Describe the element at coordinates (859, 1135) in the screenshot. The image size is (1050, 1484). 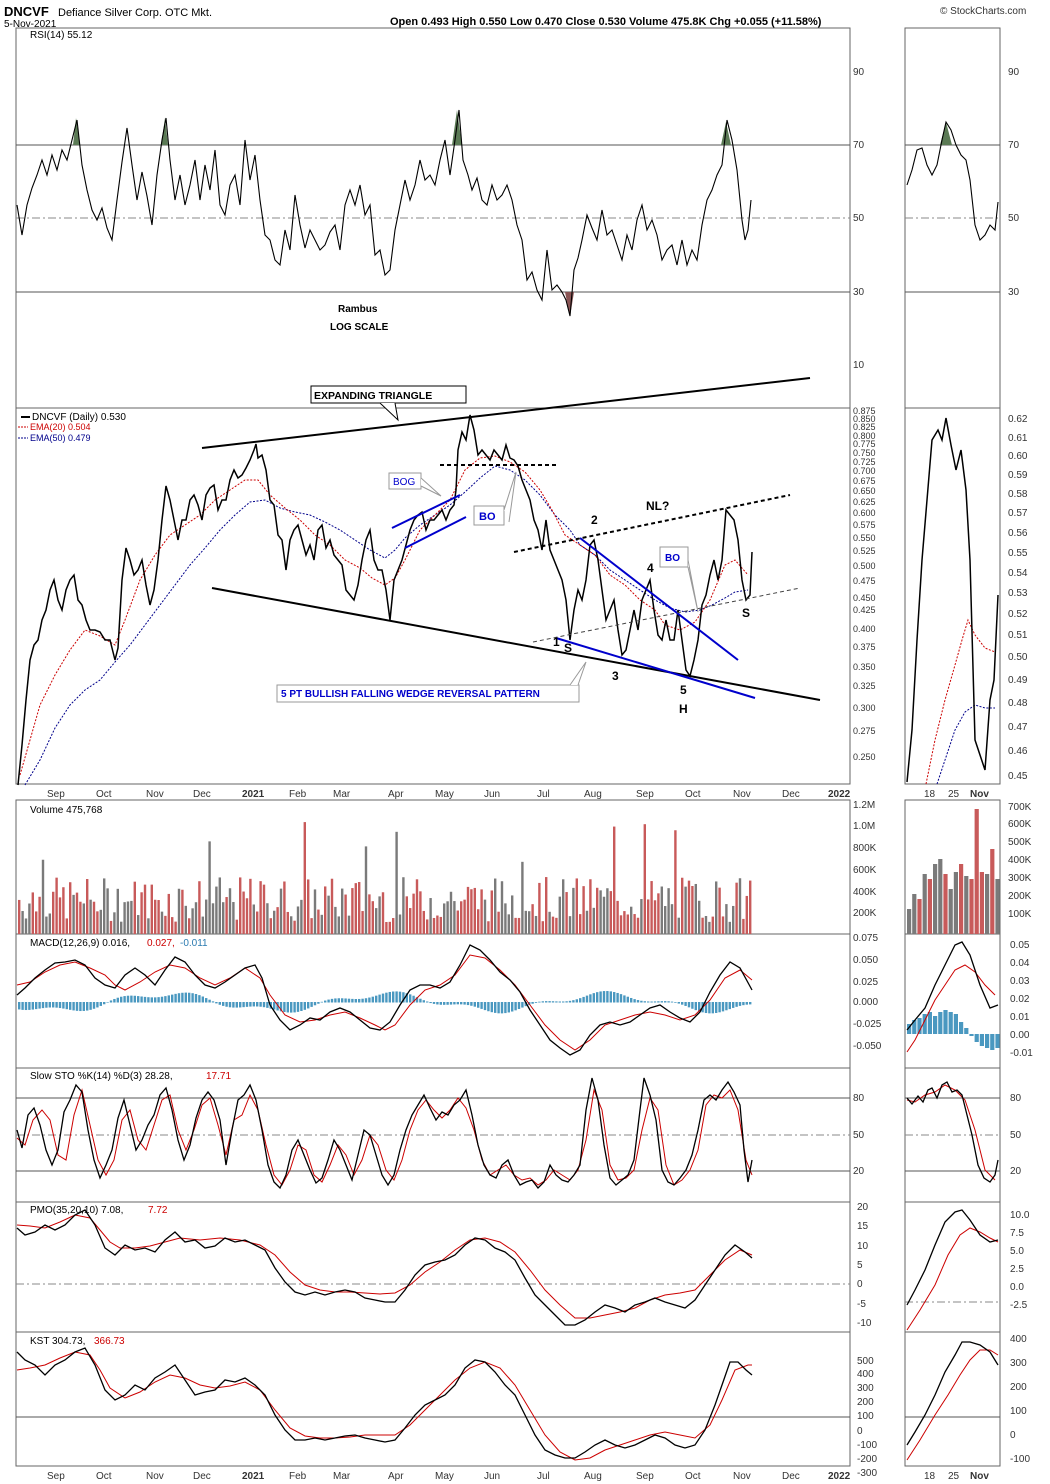
I see `sto-tick: 50` at that location.